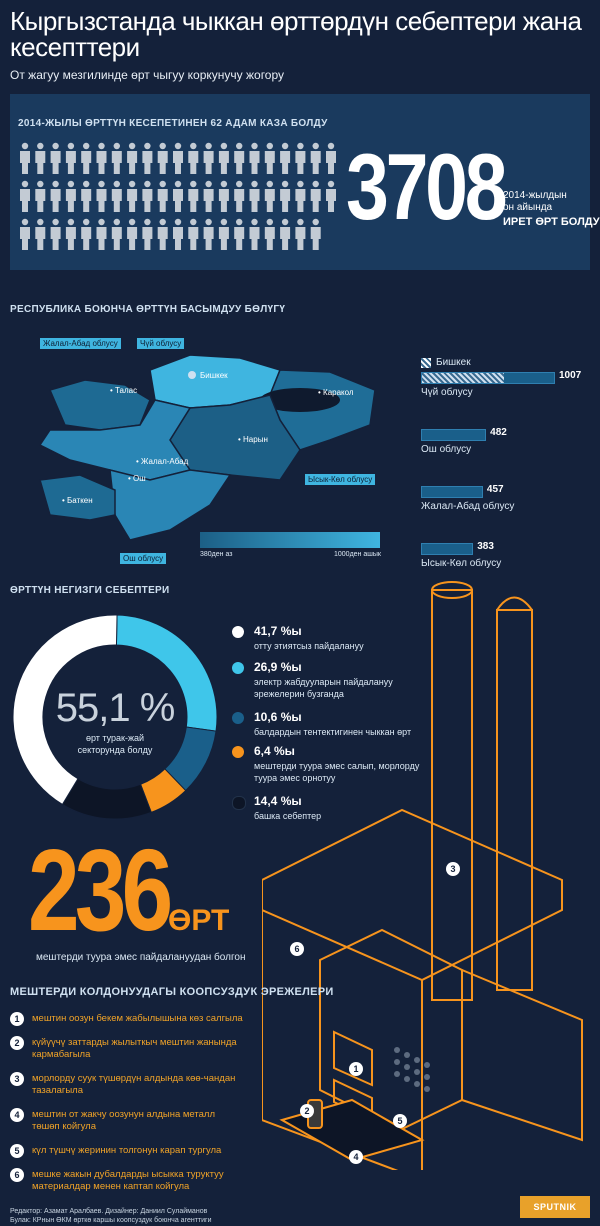 Image resolution: width=600 pixels, height=1226 pixels. I want to click on legend-text-2: эрежелерин бузганда, so click(299, 694).